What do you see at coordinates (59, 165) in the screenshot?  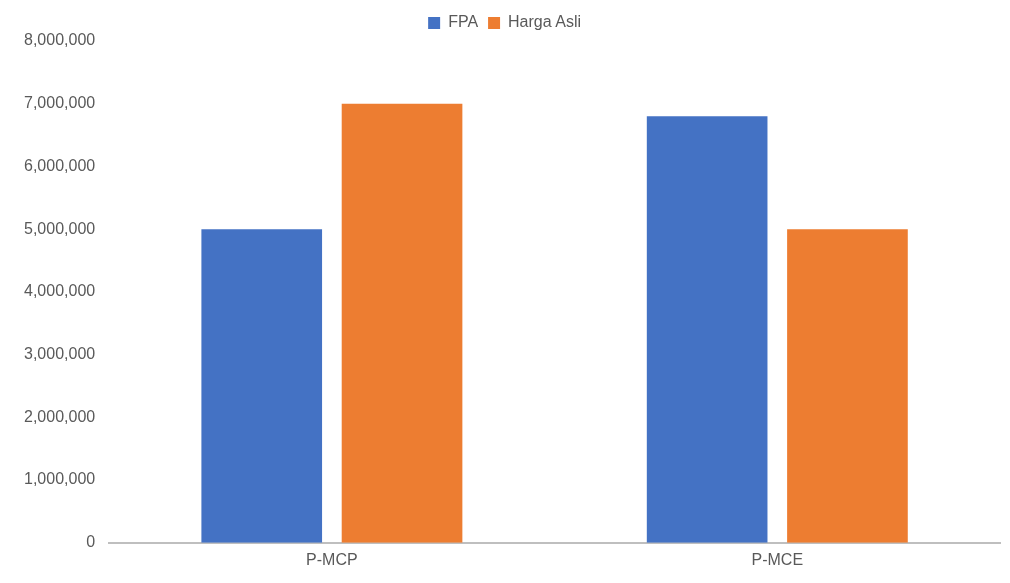 I see `y-tick-label: 6,000,000` at bounding box center [59, 165].